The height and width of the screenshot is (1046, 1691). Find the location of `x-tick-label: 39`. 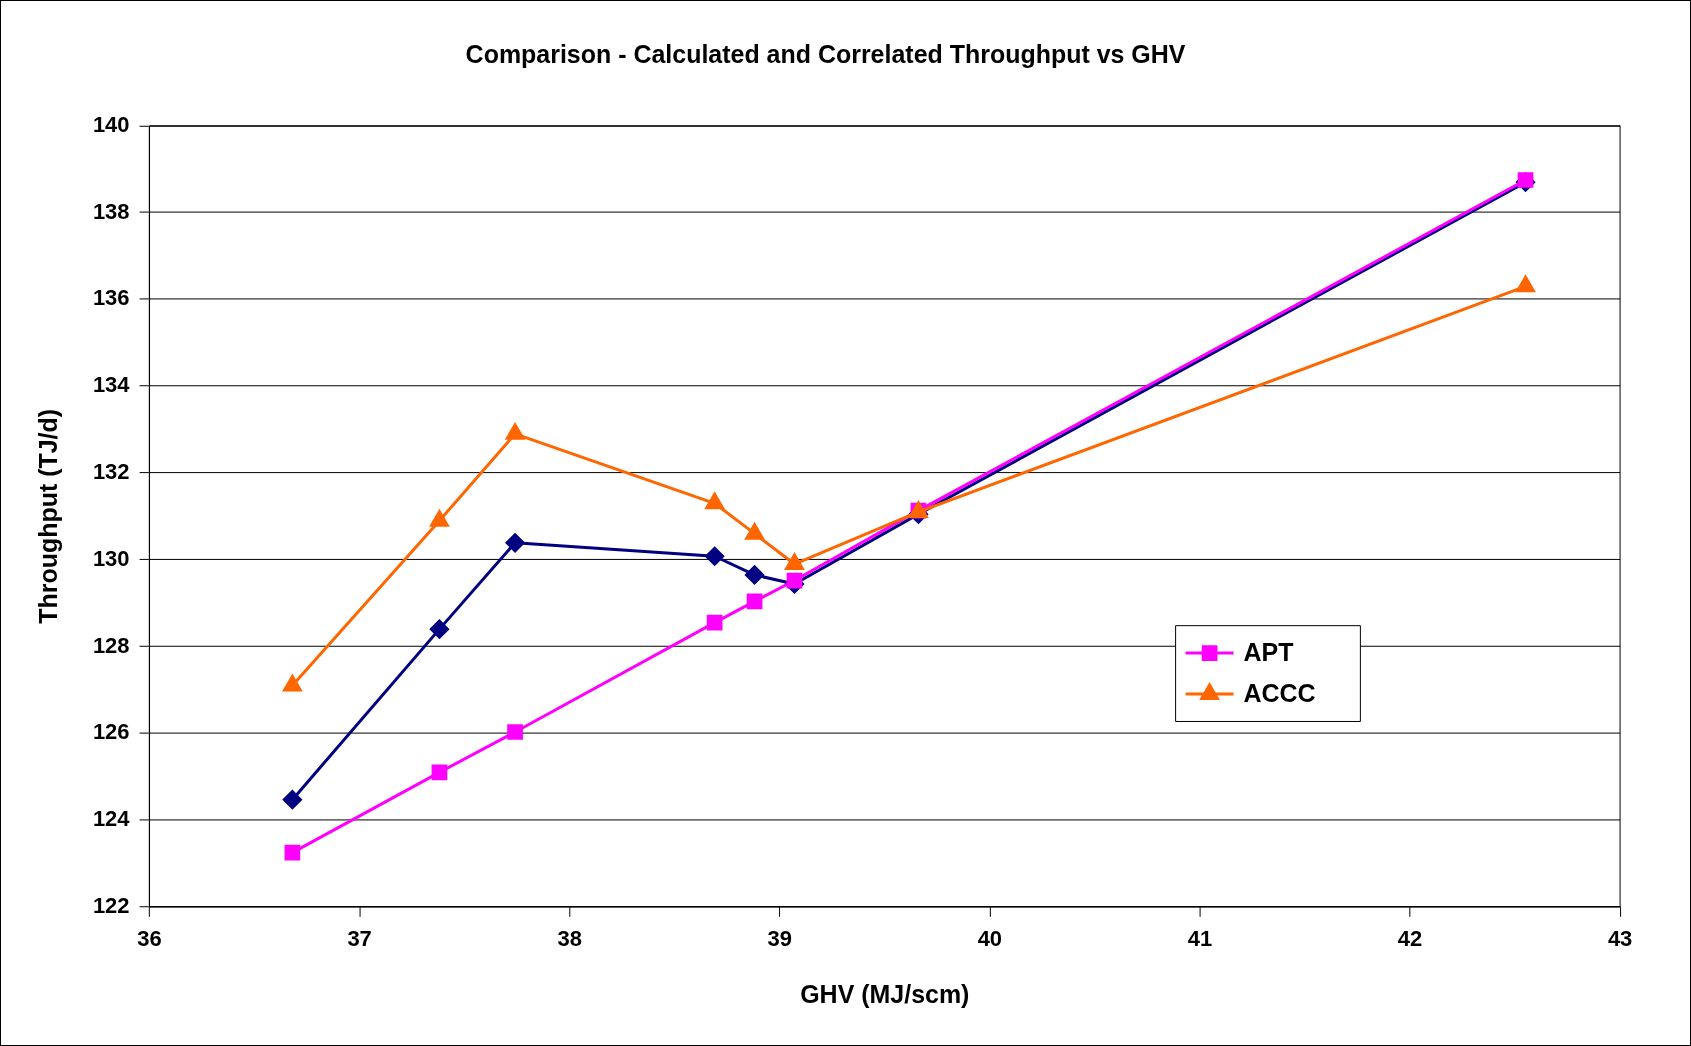

x-tick-label: 39 is located at coordinates (779, 939).